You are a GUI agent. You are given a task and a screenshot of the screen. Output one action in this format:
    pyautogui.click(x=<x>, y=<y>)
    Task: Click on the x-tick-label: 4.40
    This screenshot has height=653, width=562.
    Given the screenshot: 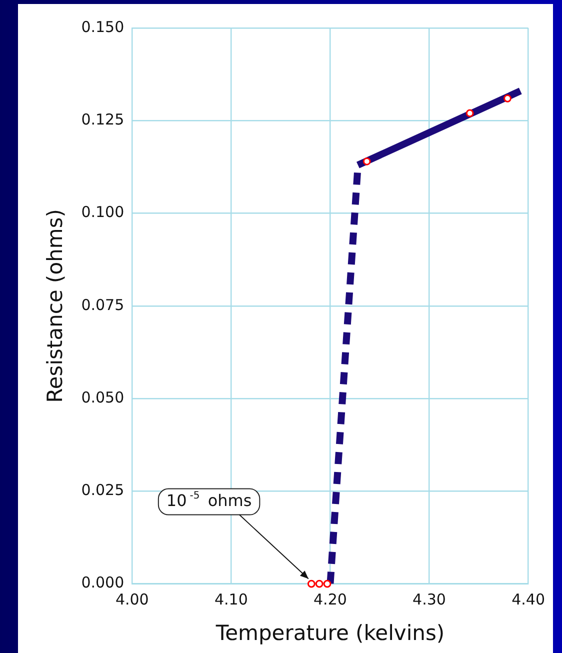 What is the action you would take?
    pyautogui.click(x=529, y=599)
    